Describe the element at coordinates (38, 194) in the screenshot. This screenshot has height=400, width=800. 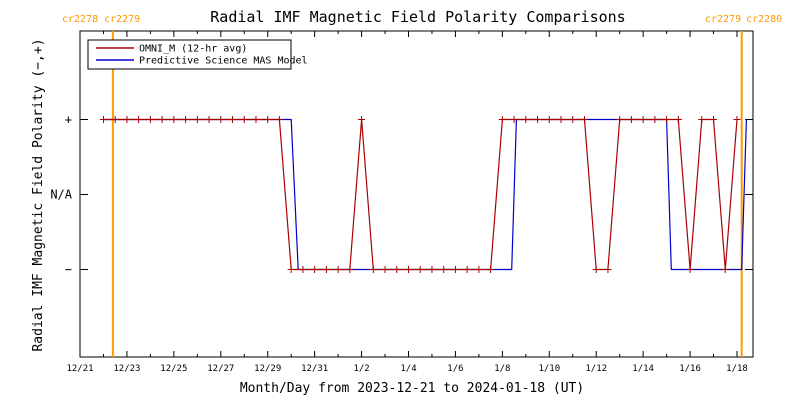
I see `y-axis-label: Radial IMF Magnetic Field Polarity (−,+)` at that location.